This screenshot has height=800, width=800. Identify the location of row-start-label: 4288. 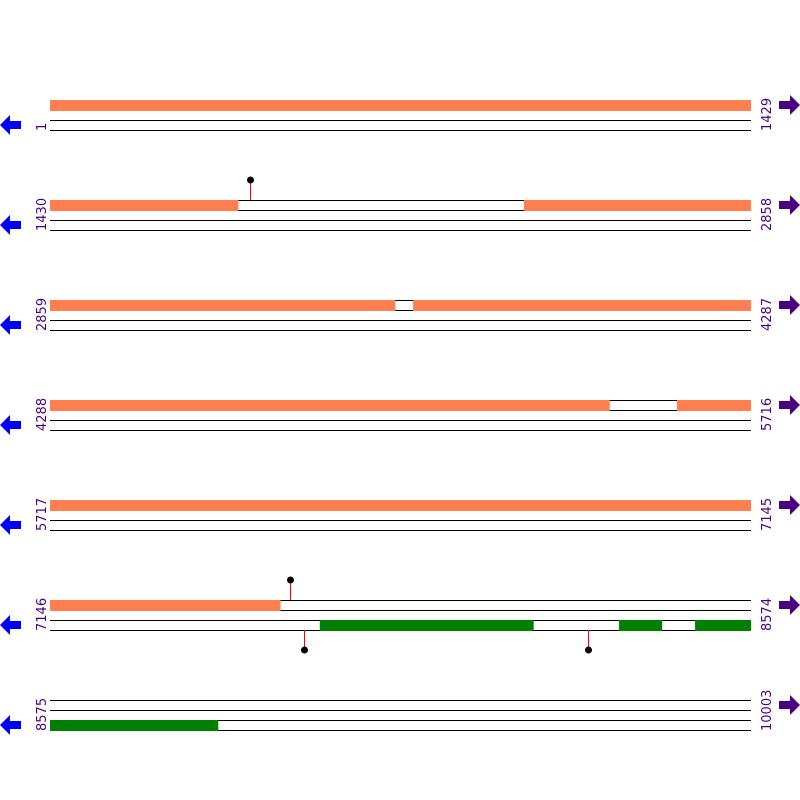
(42, 414).